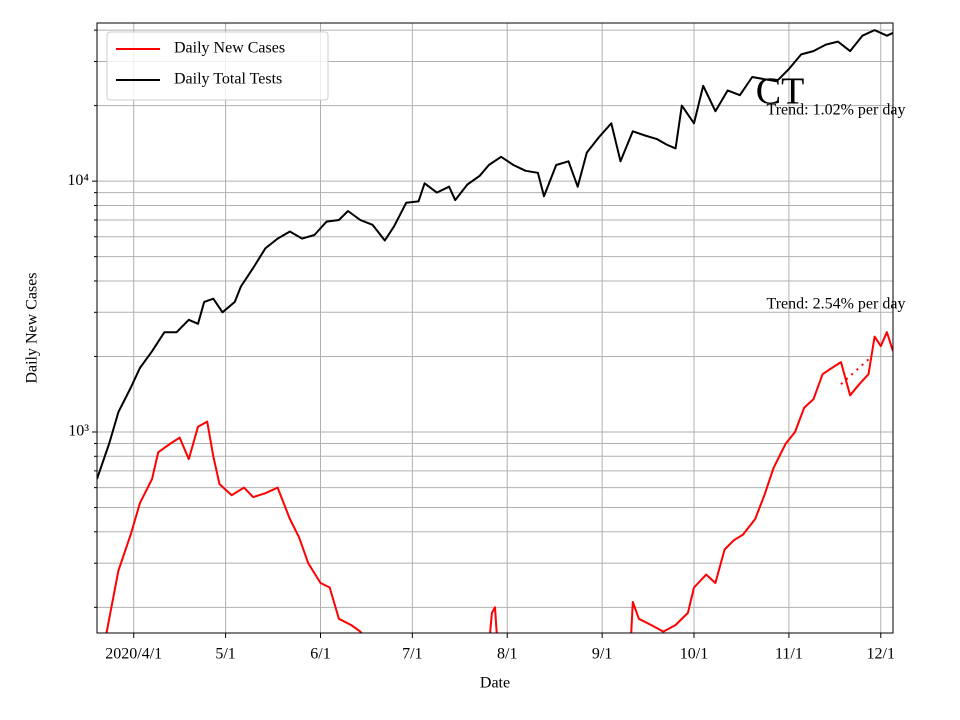  I want to click on legend: Daily New Cases Daily Total Tests, so click(217, 66).